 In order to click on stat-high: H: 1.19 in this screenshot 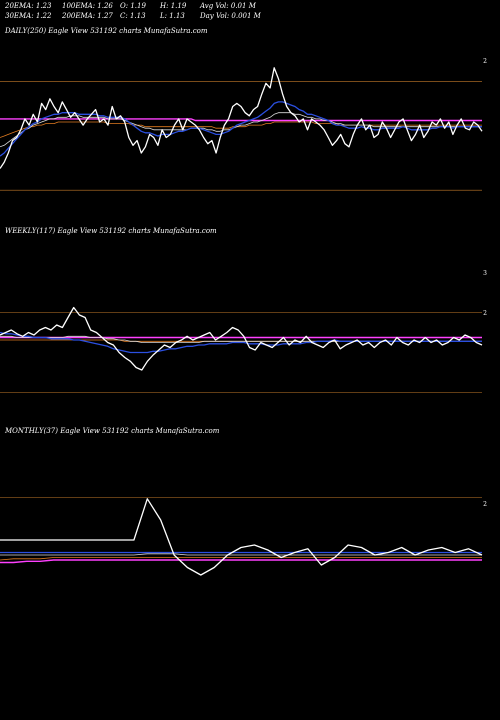, I will do `click(173, 6)`.